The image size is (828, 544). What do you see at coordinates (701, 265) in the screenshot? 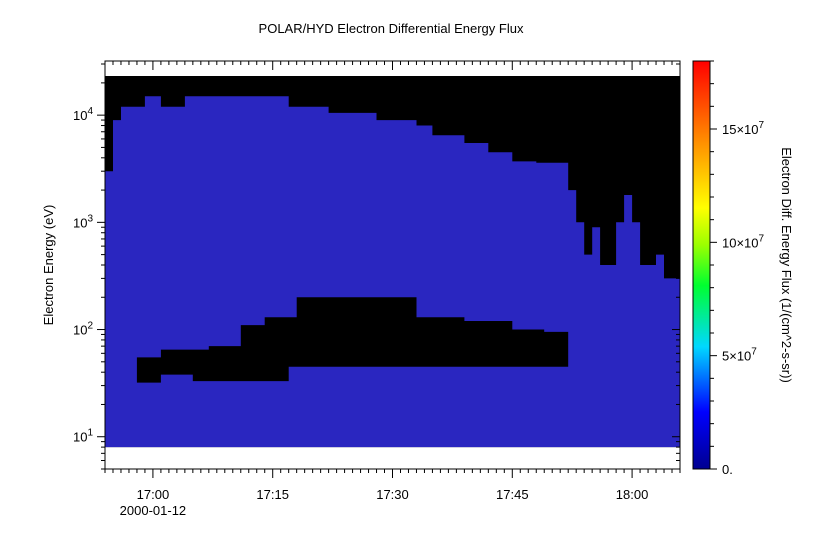
I see `colorbar` at bounding box center [701, 265].